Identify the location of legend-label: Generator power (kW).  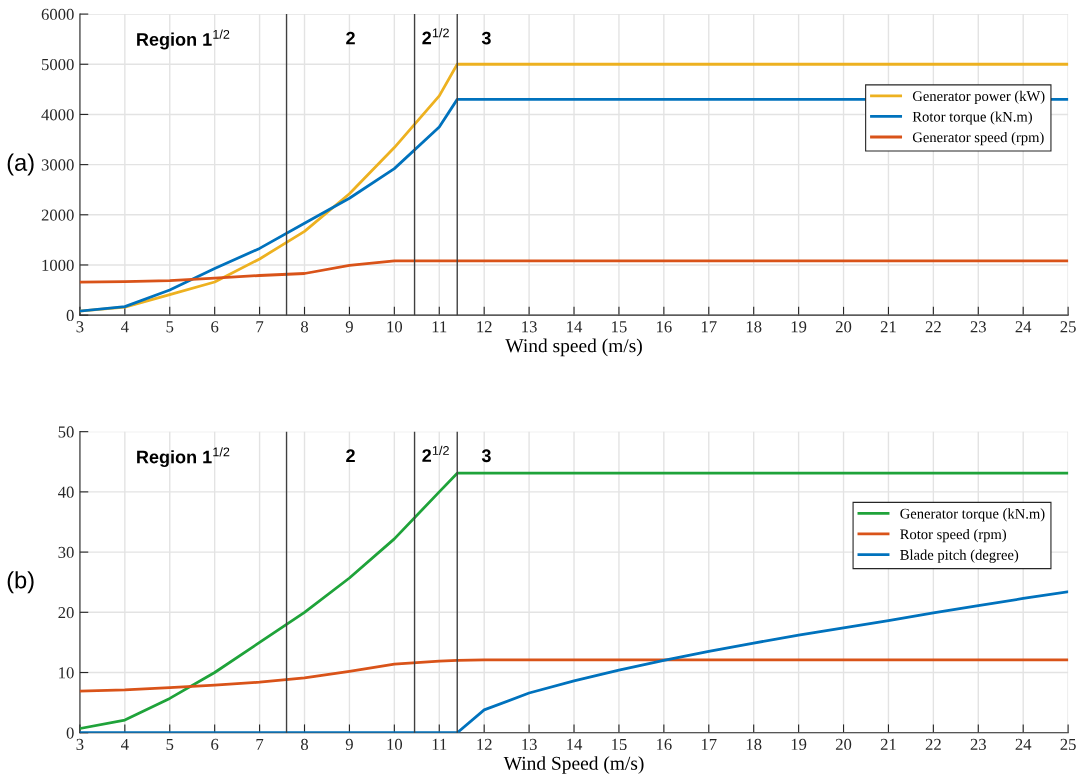
(978, 97).